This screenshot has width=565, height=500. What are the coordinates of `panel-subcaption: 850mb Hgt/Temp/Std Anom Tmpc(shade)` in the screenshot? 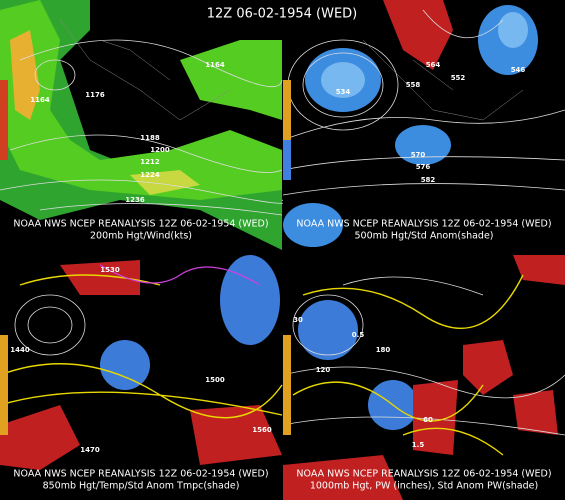 It's located at (141, 486).